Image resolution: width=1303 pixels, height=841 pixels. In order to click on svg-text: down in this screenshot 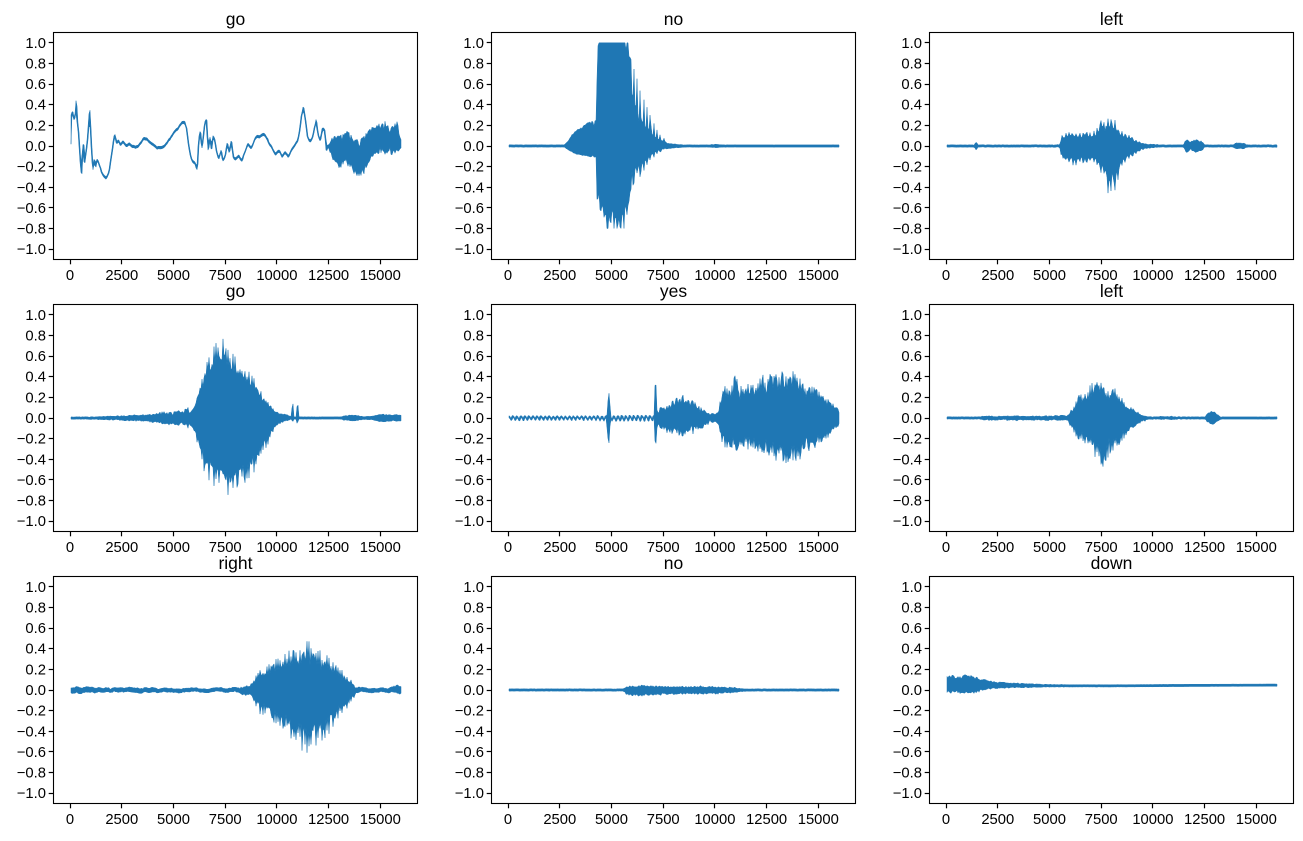, I will do `click(1112, 563)`.